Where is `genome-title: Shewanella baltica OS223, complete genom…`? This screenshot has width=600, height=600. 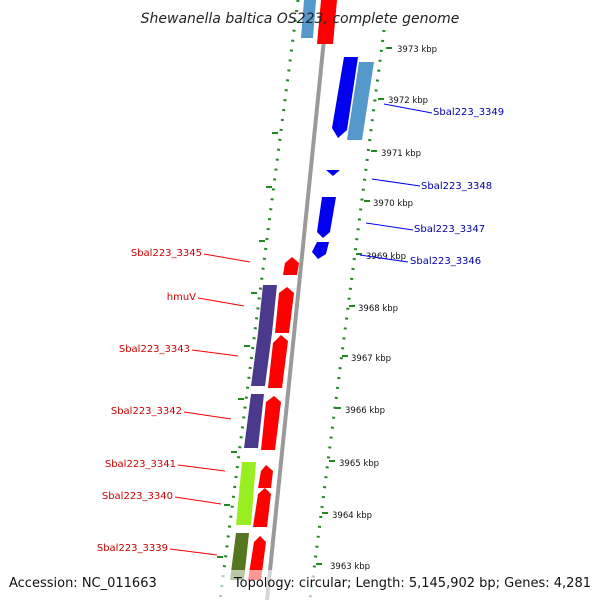 genome-title: Shewanella baltica OS223, complete genom… is located at coordinates (300, 19).